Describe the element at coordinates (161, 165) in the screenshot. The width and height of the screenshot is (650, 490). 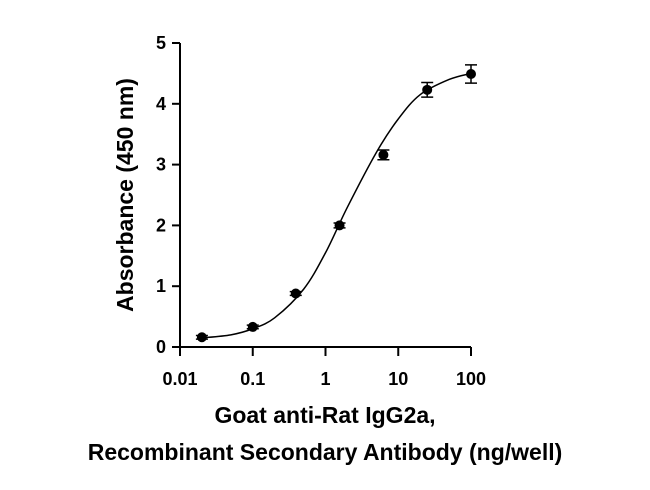
I see `y-tick-label: 3` at that location.